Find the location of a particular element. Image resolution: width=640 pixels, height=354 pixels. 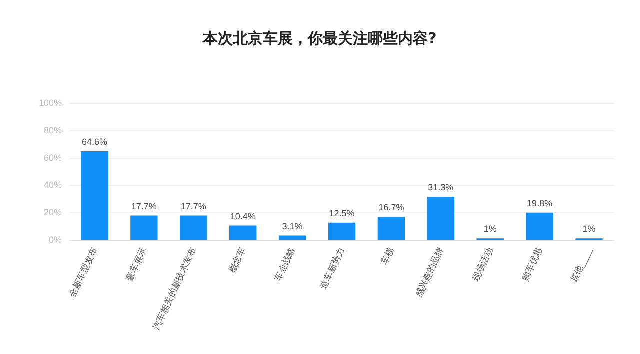

x-tick-label: 感兴趣的品牌 is located at coordinates (430, 273).